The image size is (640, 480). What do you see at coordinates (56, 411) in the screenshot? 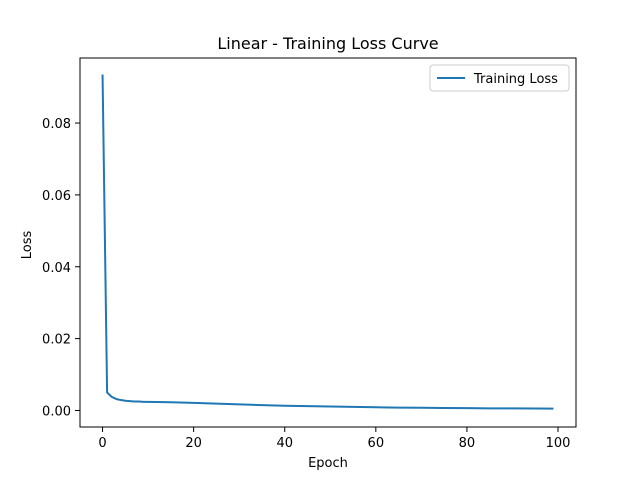
I see `y-tick-label: 0.00` at bounding box center [56, 411].